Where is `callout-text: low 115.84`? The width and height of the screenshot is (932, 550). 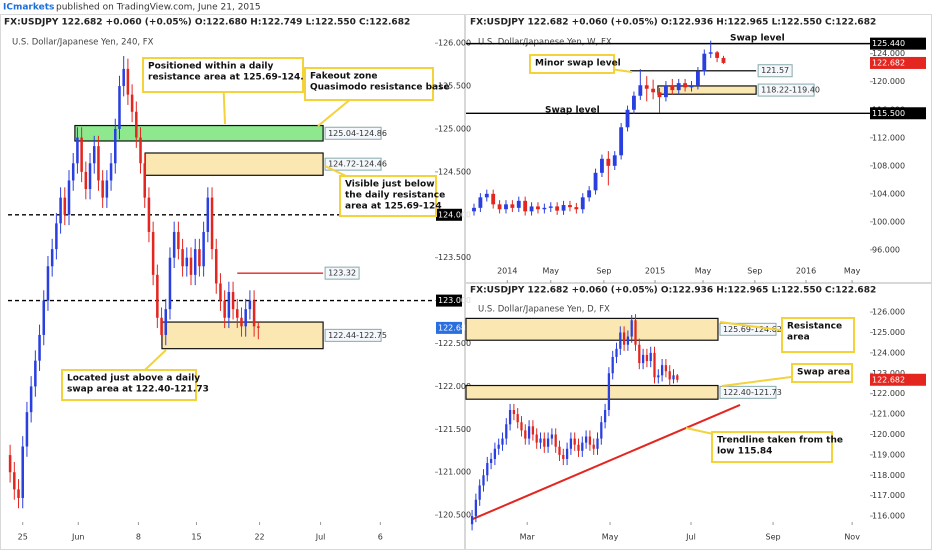 callout-text: low 115.84 is located at coordinates (744, 452).